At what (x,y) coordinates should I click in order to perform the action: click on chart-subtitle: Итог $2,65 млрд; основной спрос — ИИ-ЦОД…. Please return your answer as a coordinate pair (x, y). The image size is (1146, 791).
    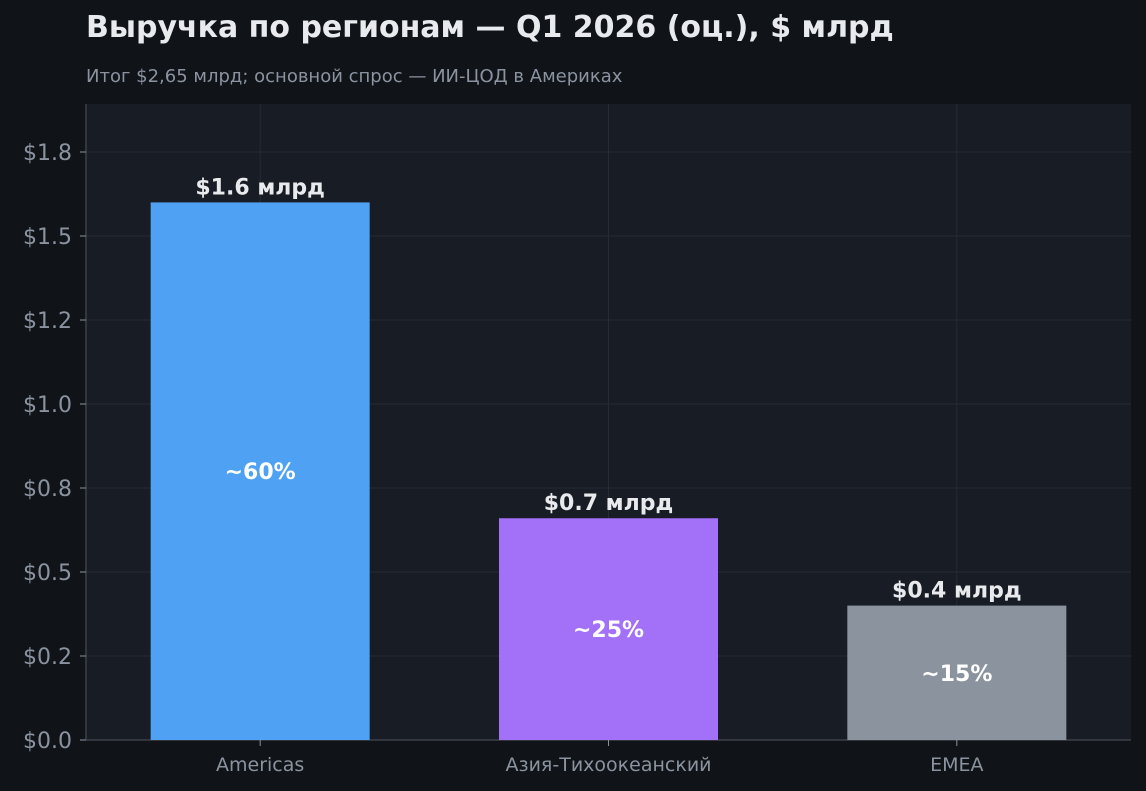
    Looking at the image, I should click on (354, 76).